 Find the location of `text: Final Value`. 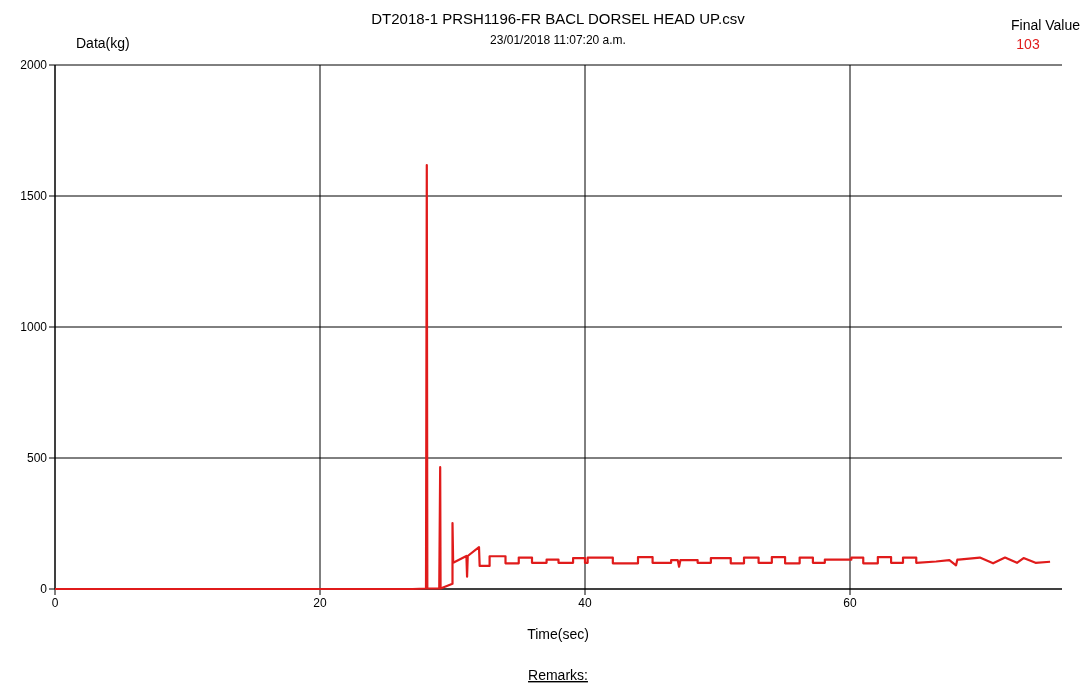

text: Final Value is located at coordinates (1045, 25).